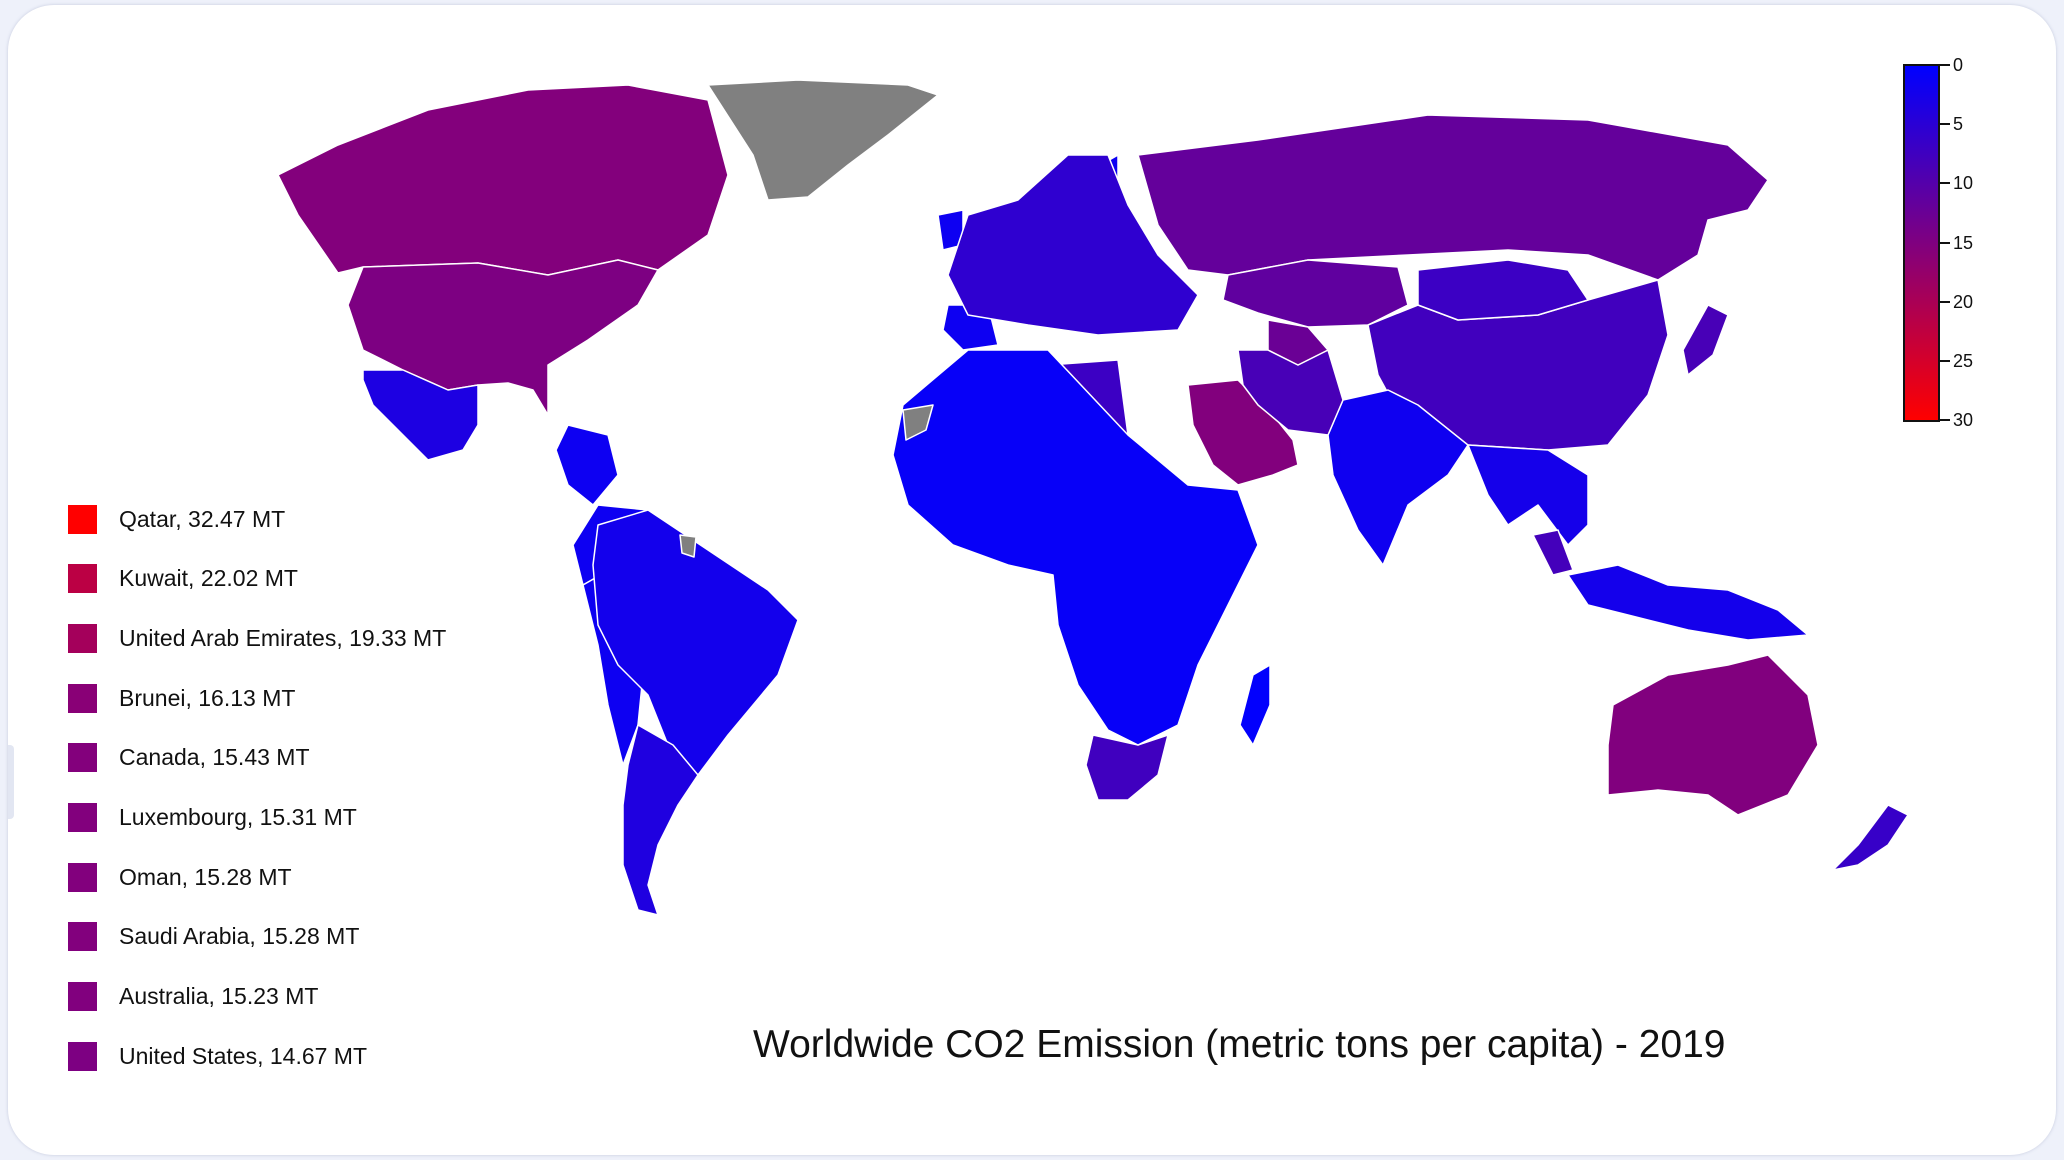 This screenshot has height=1160, width=2064. What do you see at coordinates (1503, 290) in the screenshot?
I see `region-mongolia` at bounding box center [1503, 290].